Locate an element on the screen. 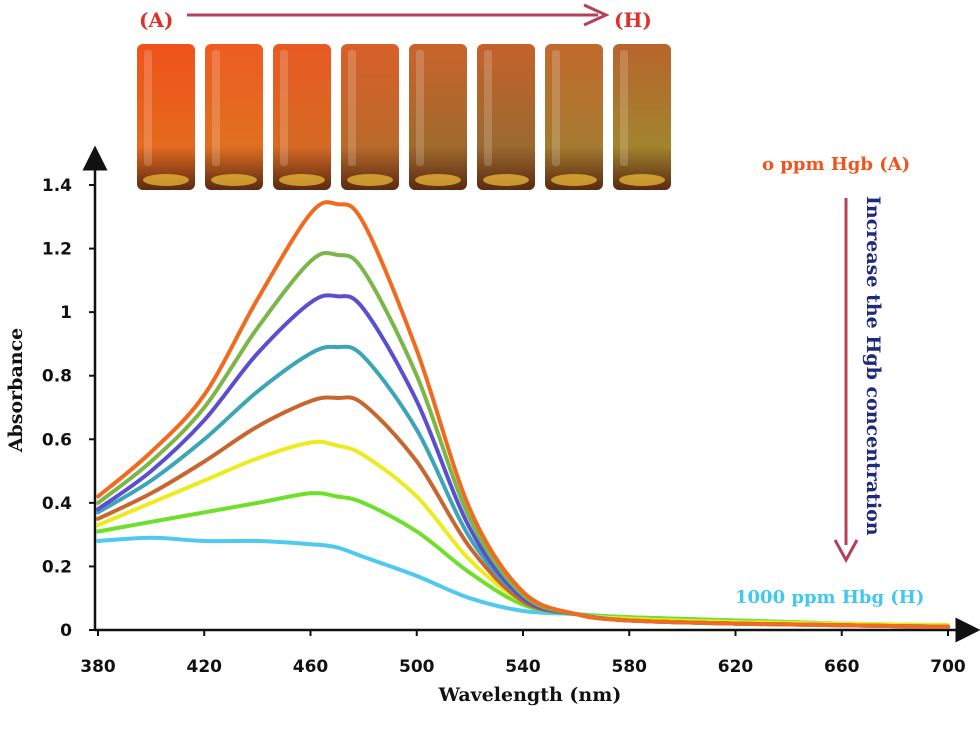 The image size is (980, 732). label-increase-trend: Increase the Hgb concentration is located at coordinates (873, 366).